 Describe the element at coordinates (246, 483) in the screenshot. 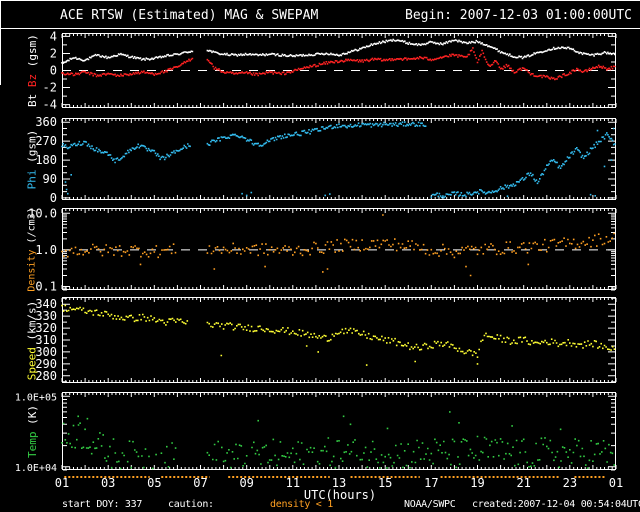

I see `x-tick-label: 09` at that location.